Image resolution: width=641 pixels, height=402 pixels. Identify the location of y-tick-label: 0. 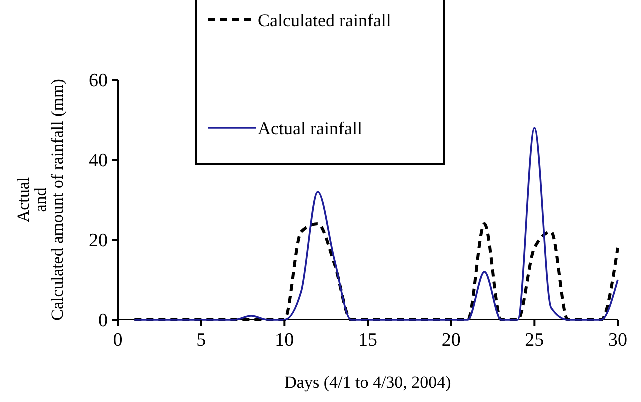
(103, 321).